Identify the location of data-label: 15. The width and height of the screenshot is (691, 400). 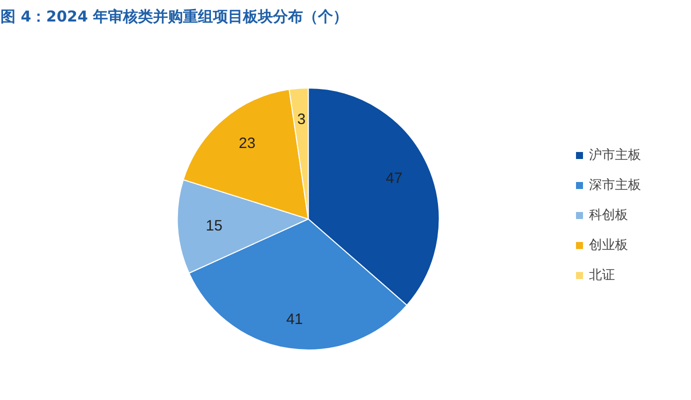
(214, 226).